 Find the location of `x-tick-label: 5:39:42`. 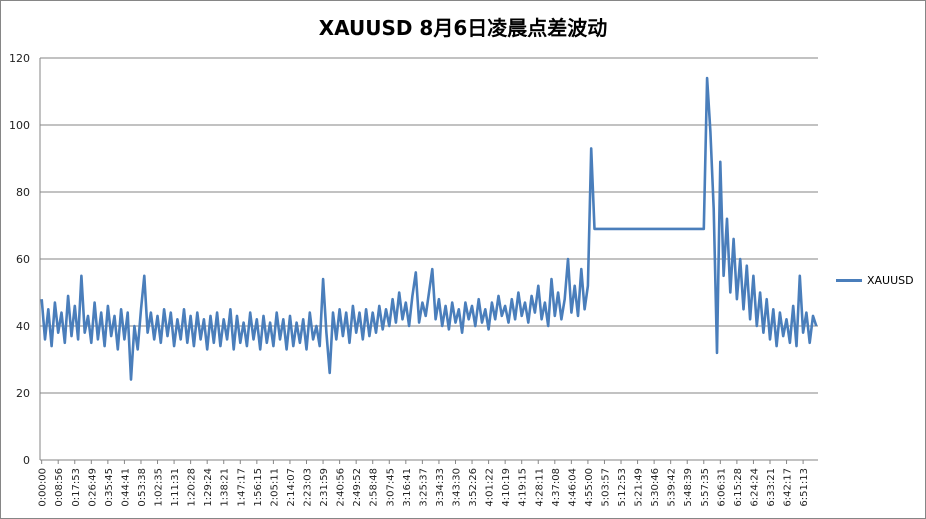

x-tick-label: 5:39:42 is located at coordinates (672, 487).